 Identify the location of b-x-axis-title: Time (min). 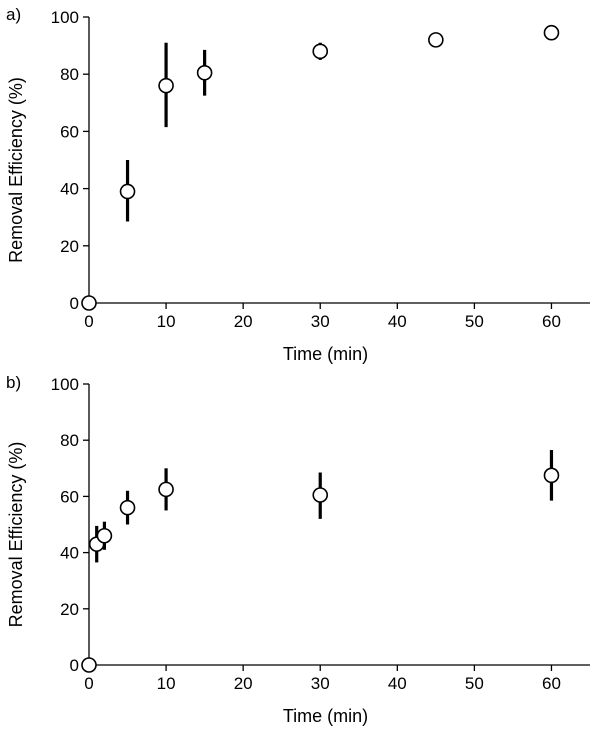
(325, 716).